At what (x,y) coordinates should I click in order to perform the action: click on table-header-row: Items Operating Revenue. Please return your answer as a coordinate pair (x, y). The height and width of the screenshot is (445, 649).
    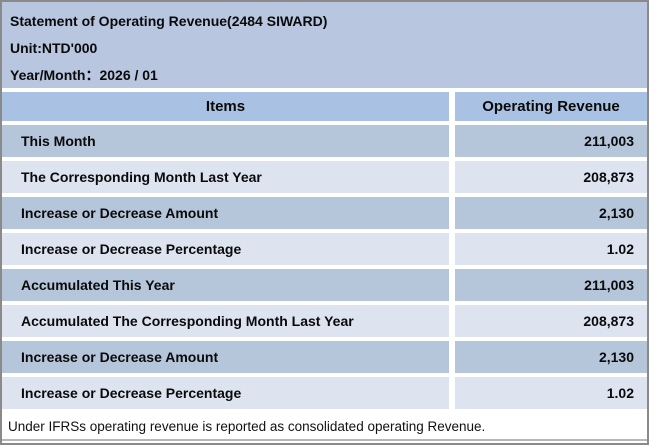
    Looking at the image, I should click on (324, 106).